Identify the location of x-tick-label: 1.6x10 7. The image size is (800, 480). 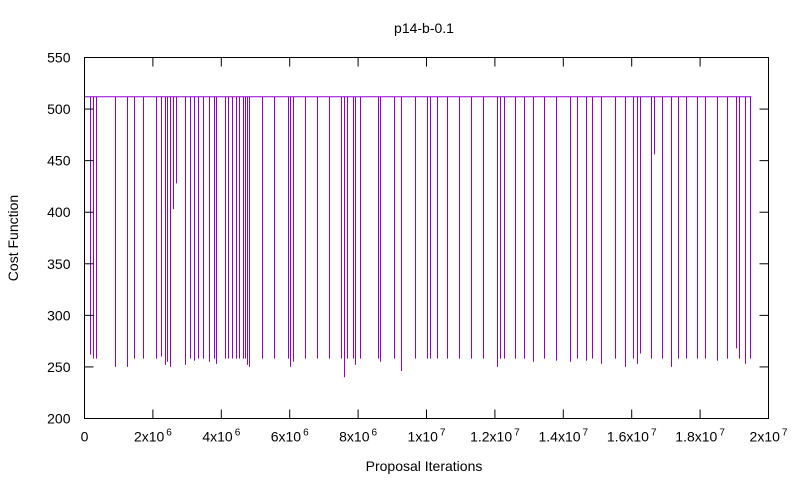
(632, 436).